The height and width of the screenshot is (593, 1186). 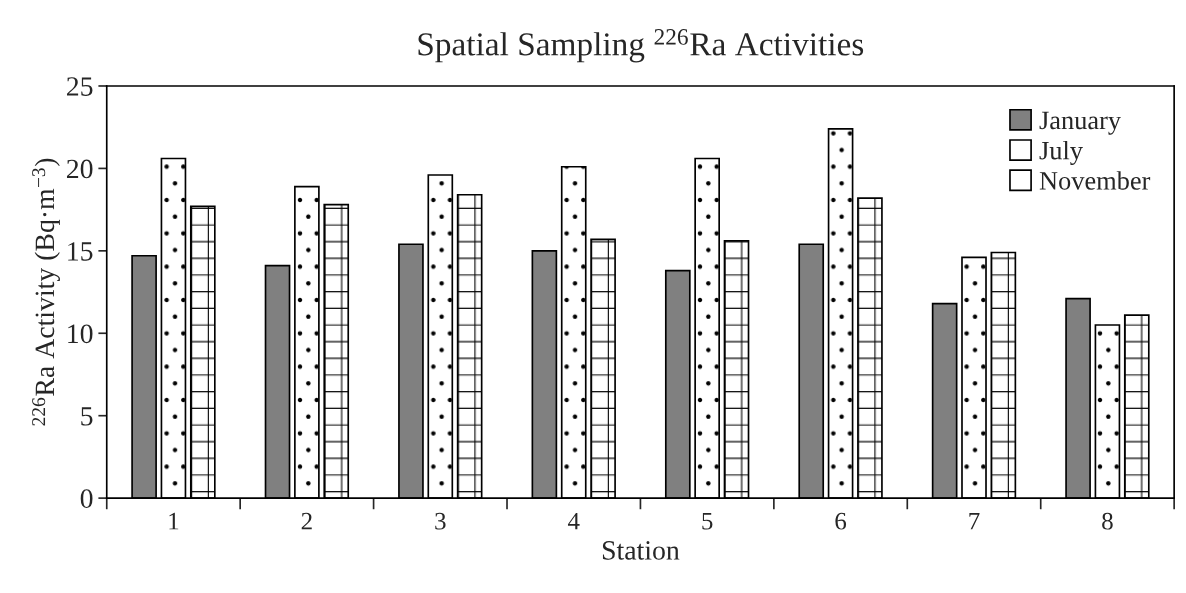 I want to click on x-tick-label: 4, so click(x=573, y=521).